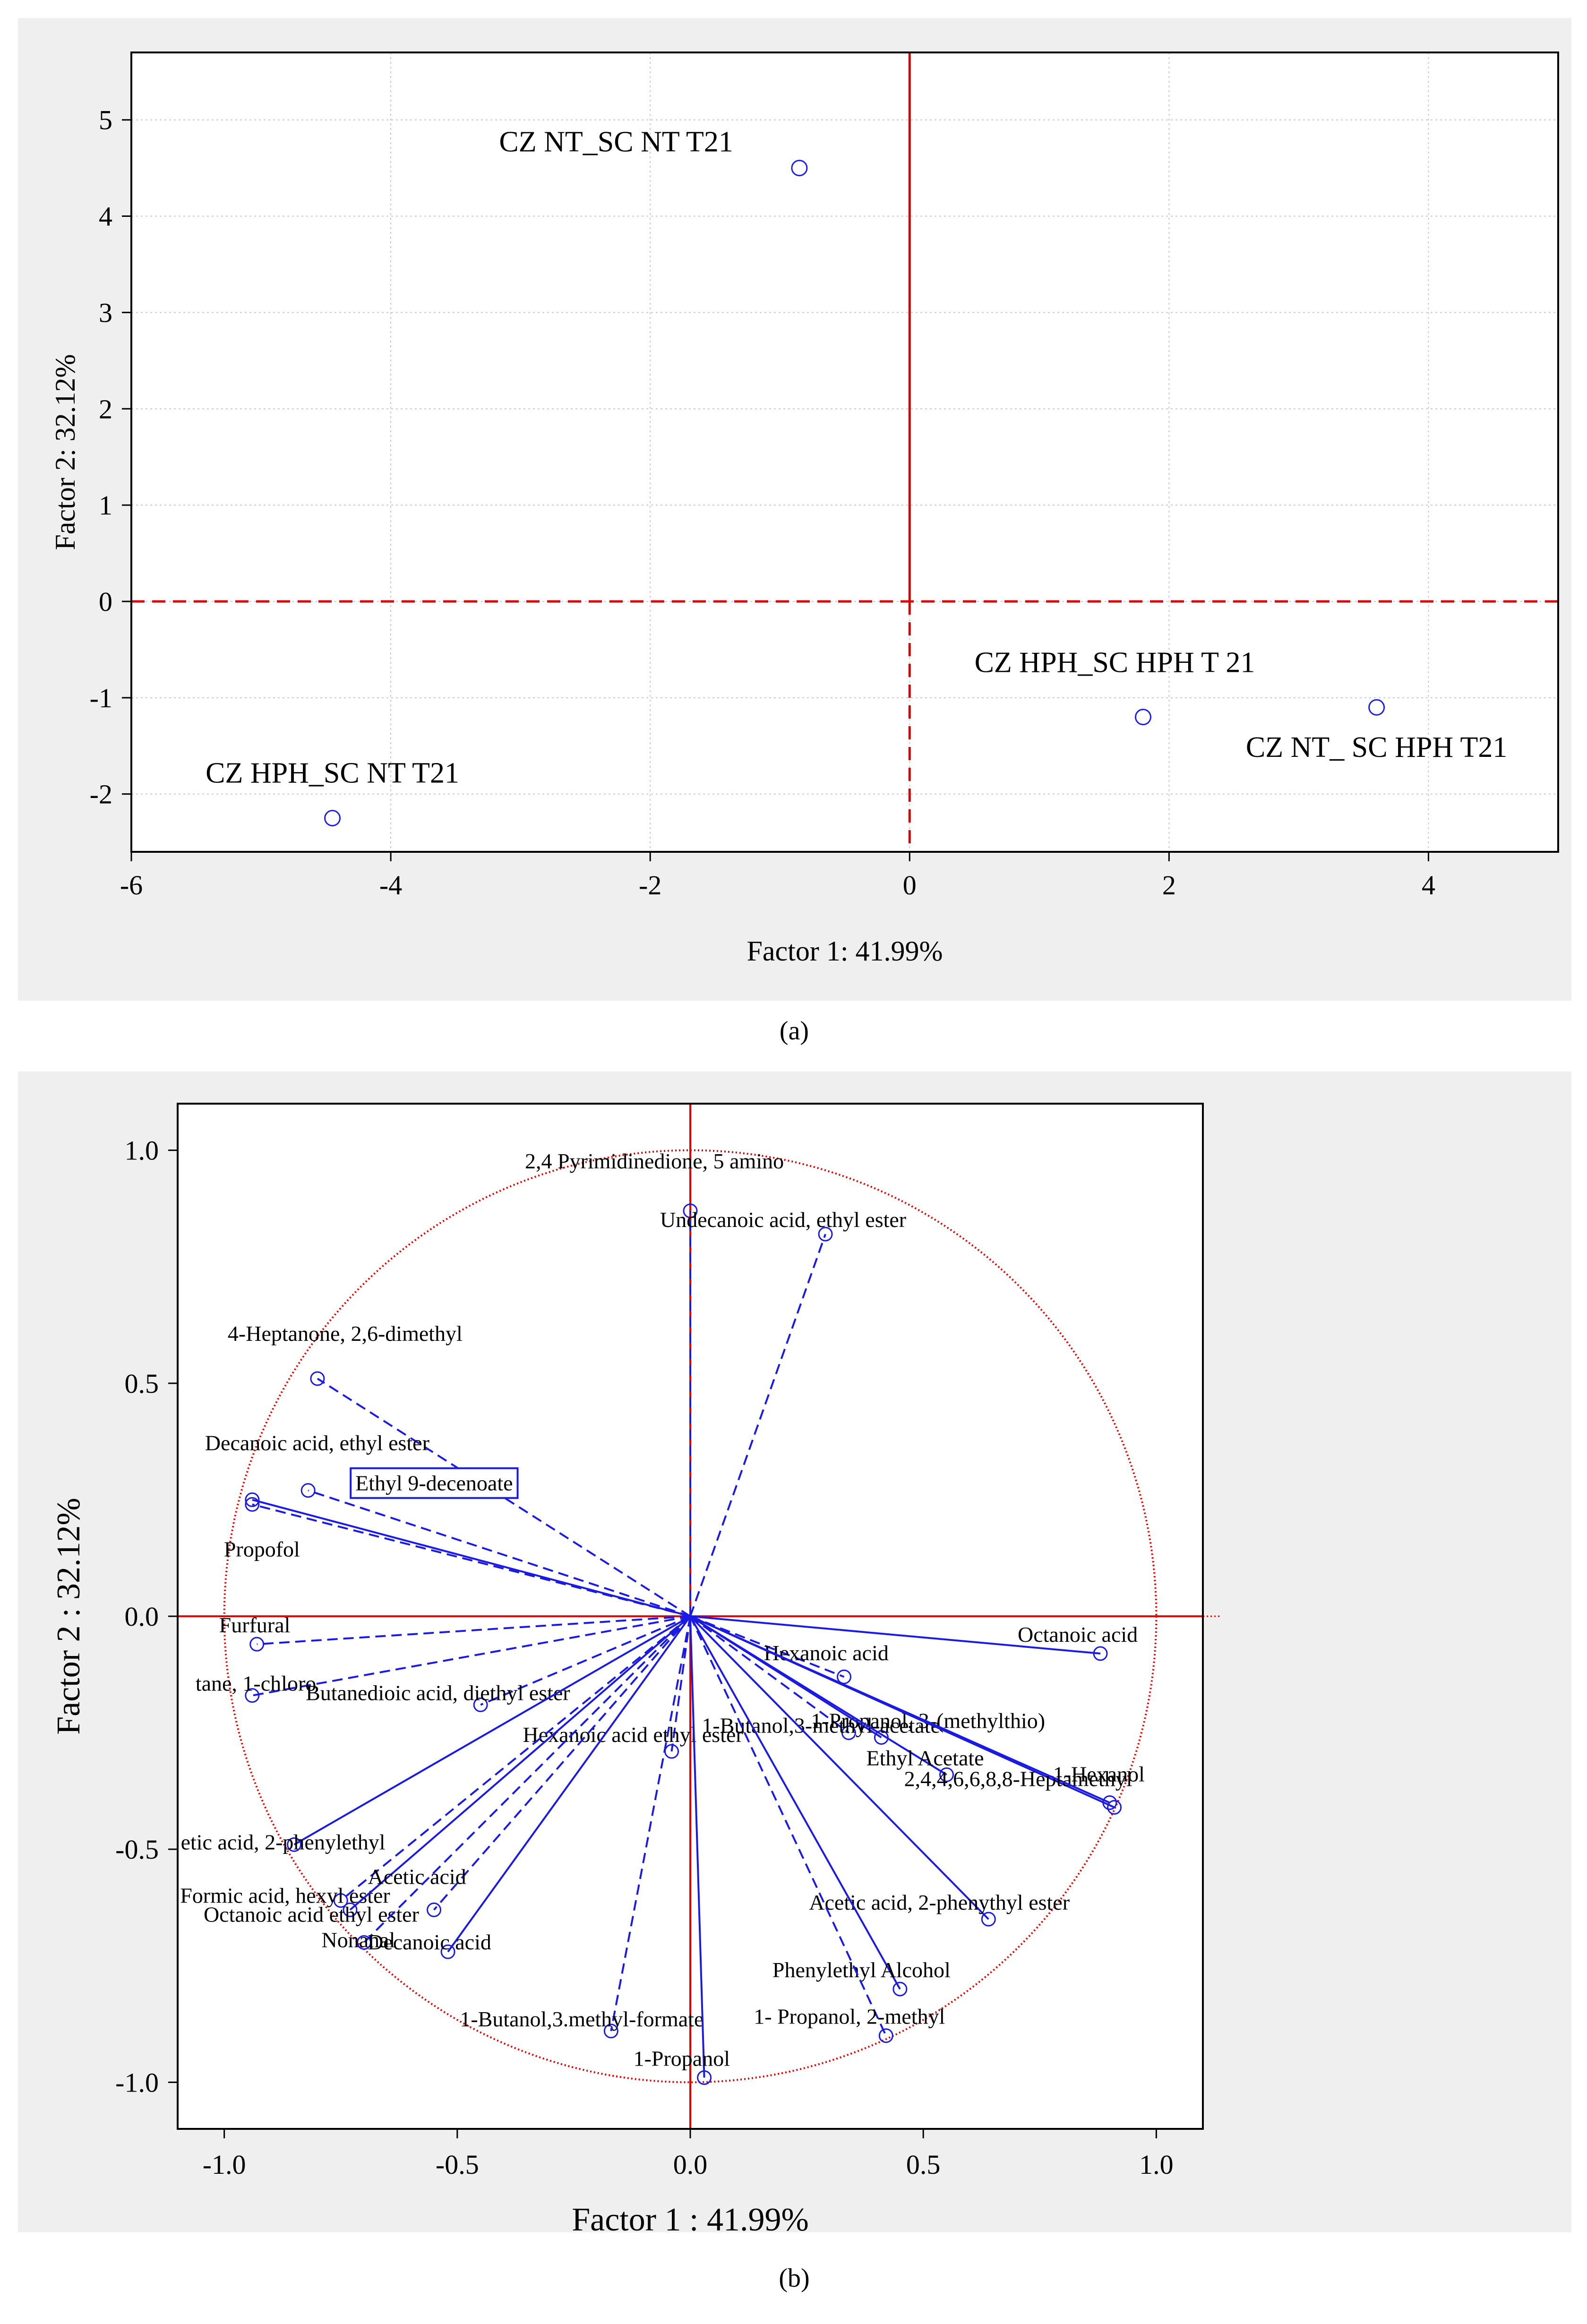 This screenshot has height=2324, width=1587. I want to click on x-tick-label: 2, so click(1169, 885).